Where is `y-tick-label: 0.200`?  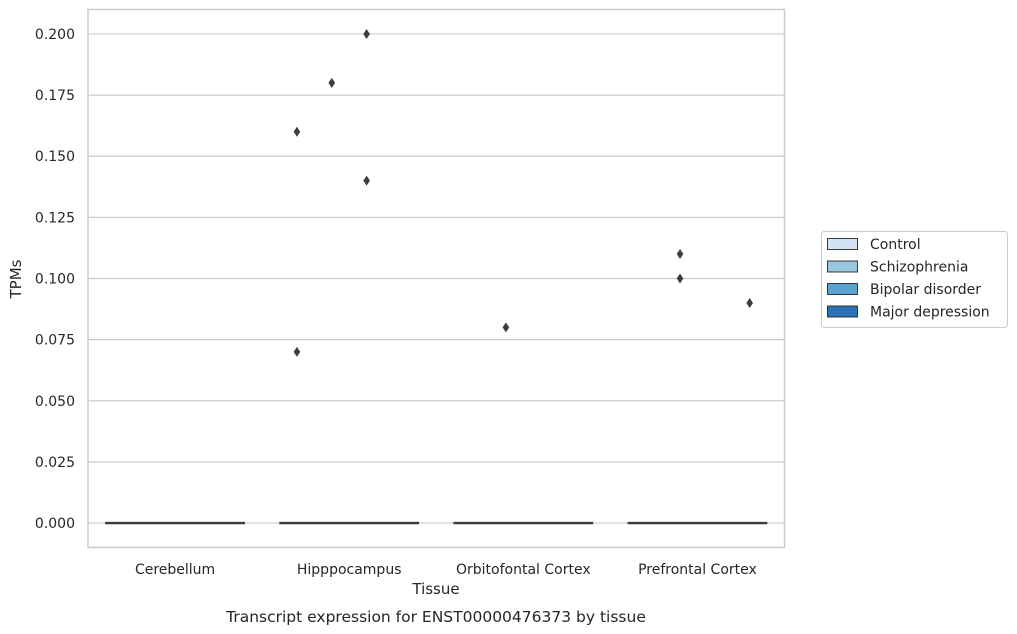 y-tick-label: 0.200 is located at coordinates (55, 35).